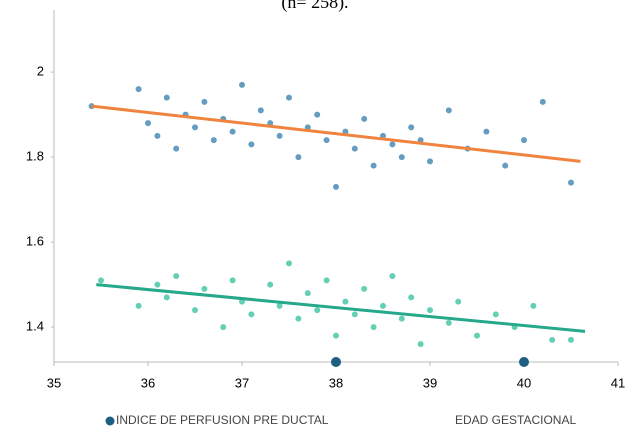  Describe the element at coordinates (515, 420) in the screenshot. I see `x-axis-label: EDAD GESTACIONAL` at that location.